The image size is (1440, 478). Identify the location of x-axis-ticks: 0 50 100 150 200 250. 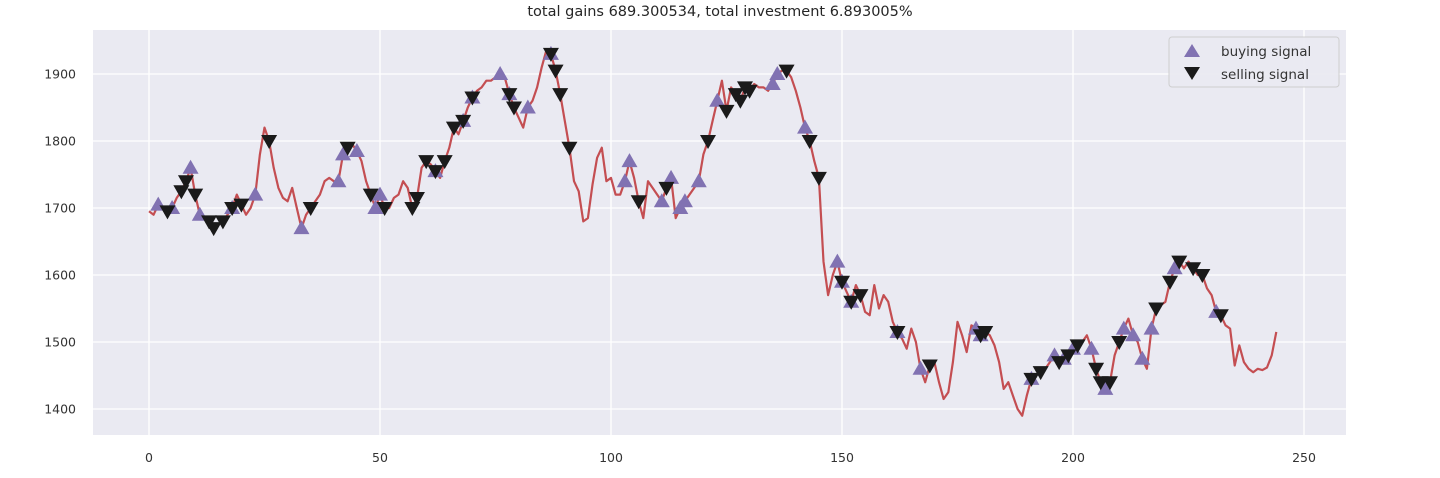
(730, 457).